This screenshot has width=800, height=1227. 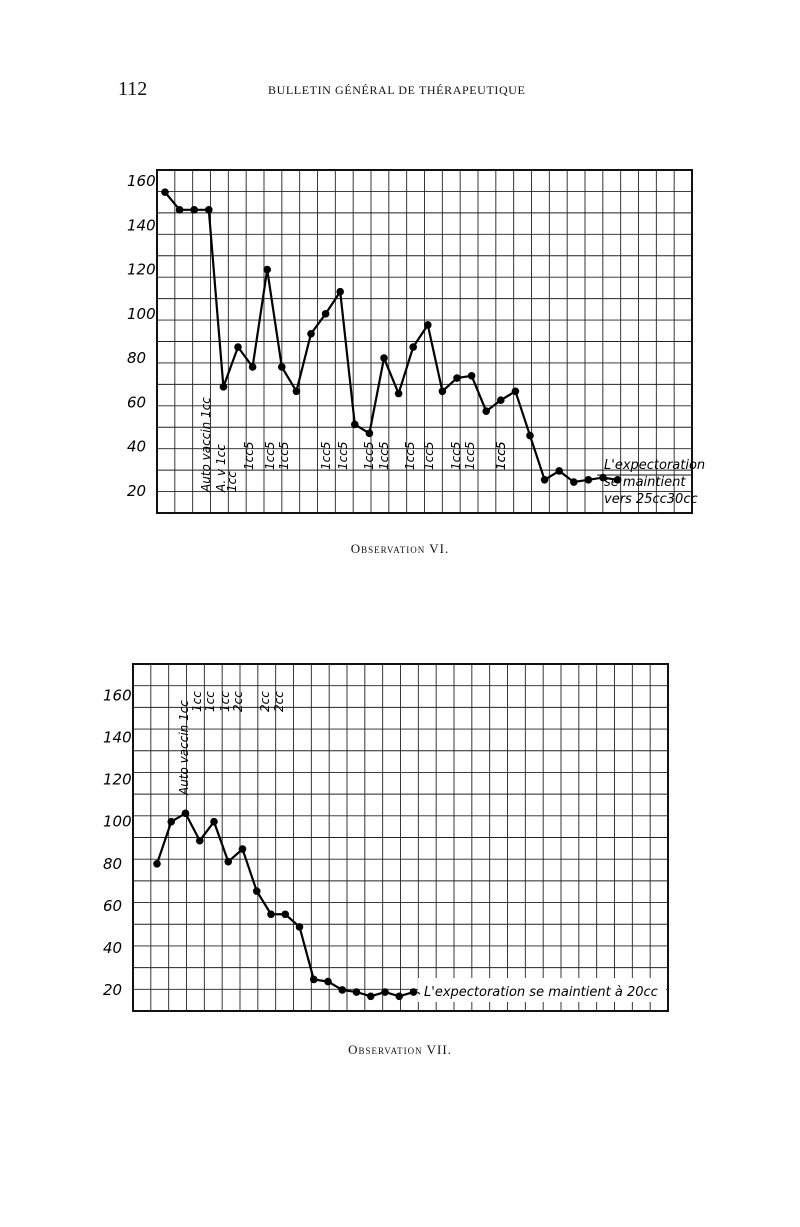 I want to click on caption-observation-vi: Observation VI., so click(x=400, y=548).